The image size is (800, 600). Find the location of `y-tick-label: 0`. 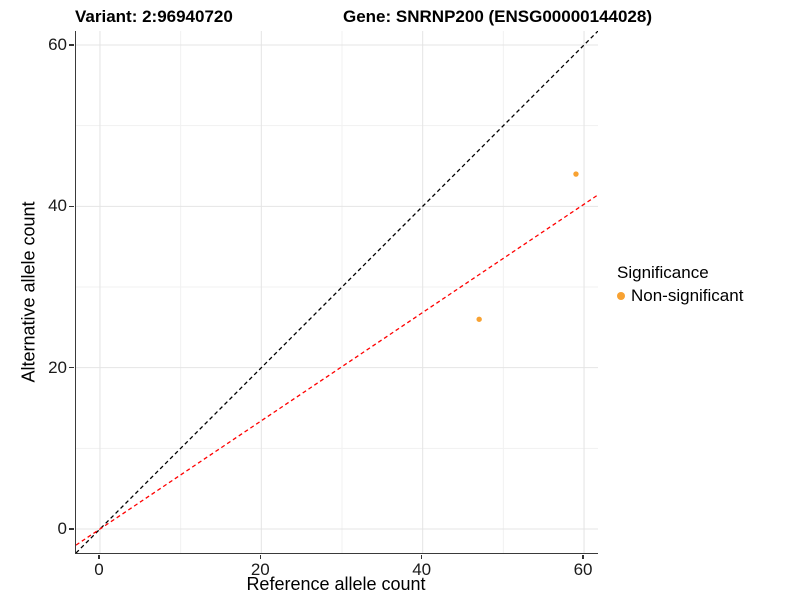

y-tick-label: 0 is located at coordinates (62, 529).